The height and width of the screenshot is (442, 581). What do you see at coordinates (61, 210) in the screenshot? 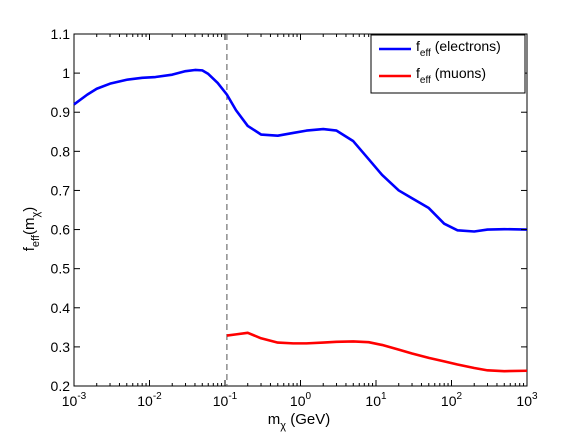
I see `y-tick-labels: 0.2 0.3 0.4 0.5 0.6 0.7 0.8 0.9 1 1.1` at bounding box center [61, 210].